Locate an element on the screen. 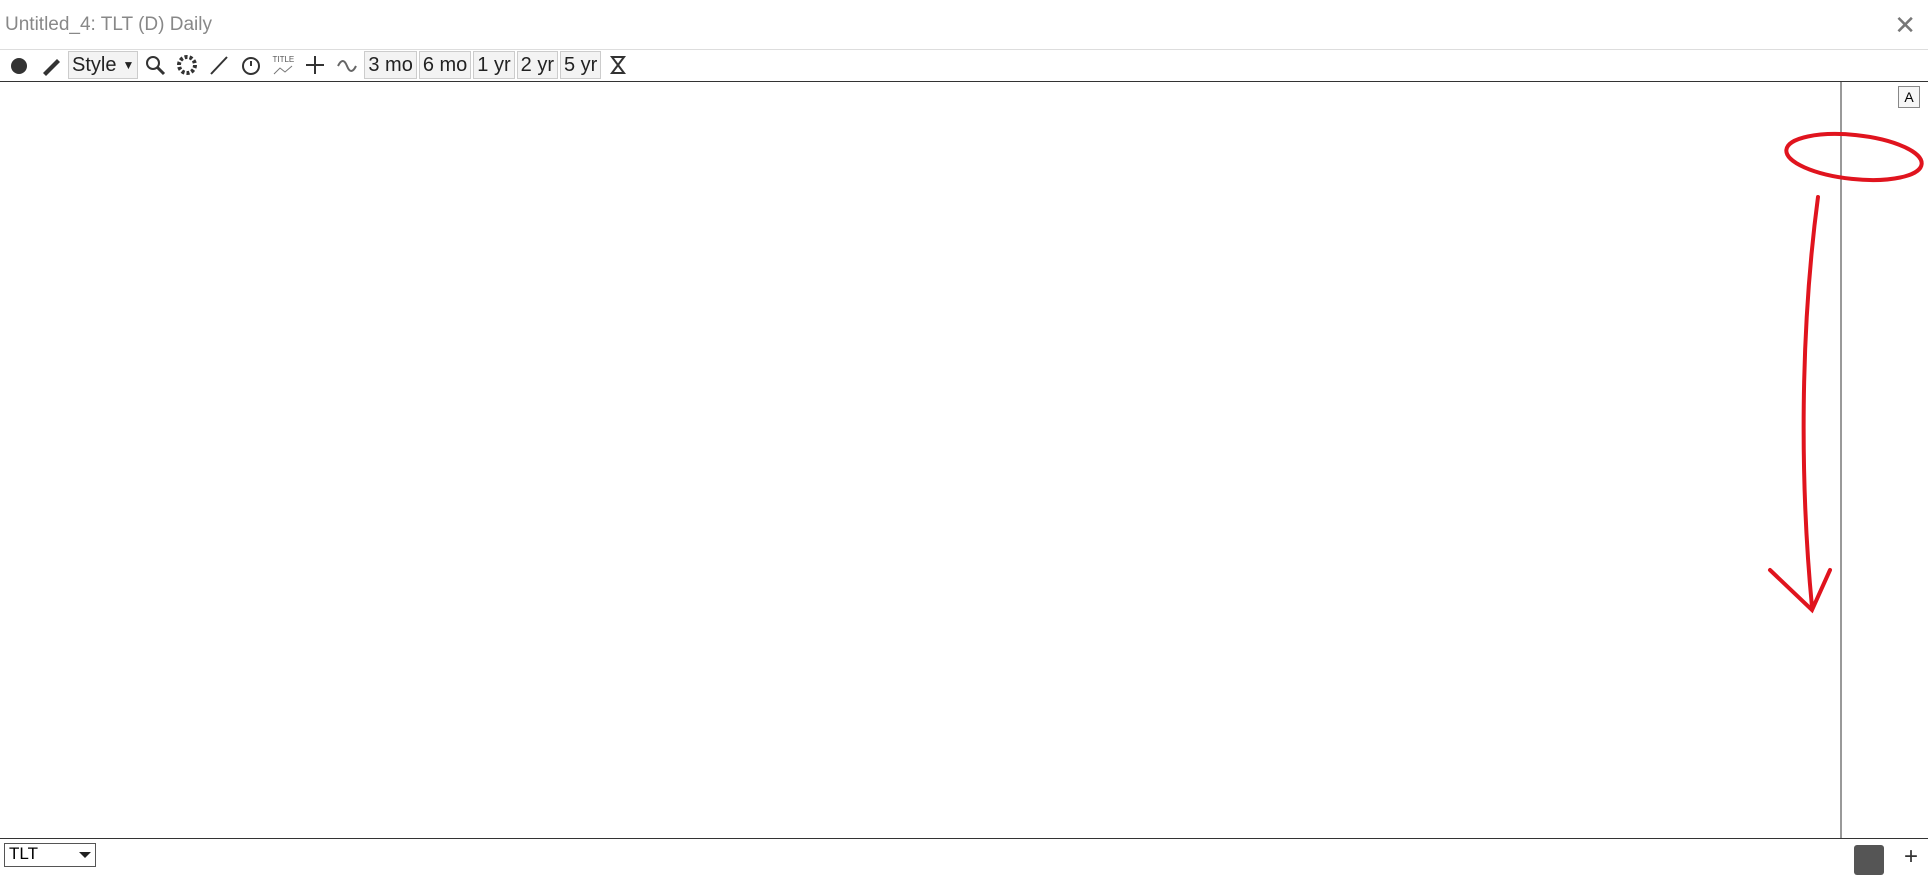  settings-icon is located at coordinates (187, 65).